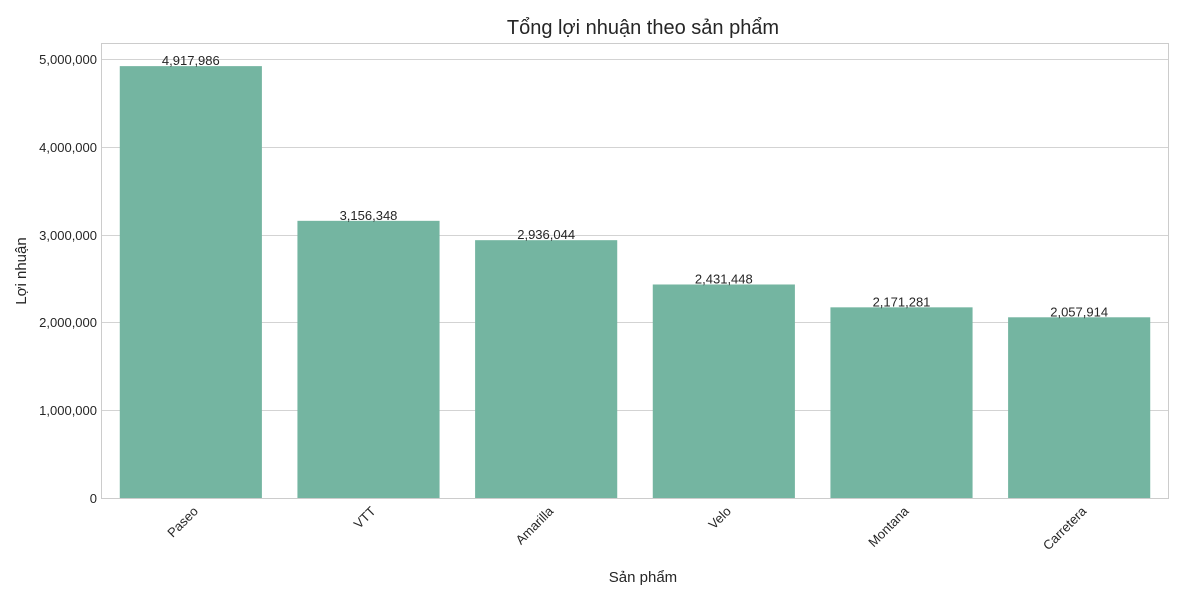  I want to click on x-tick-label: Montana, so click(888, 526).